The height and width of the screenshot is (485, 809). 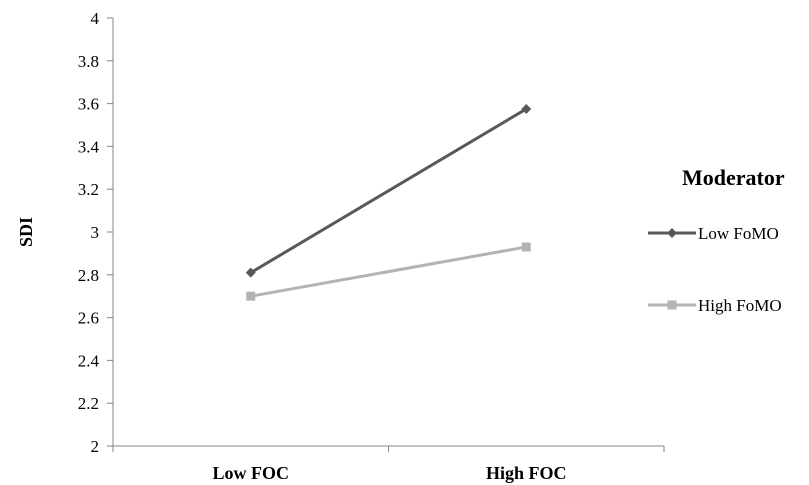 I want to click on y-tick-label: 2, so click(x=95, y=446).